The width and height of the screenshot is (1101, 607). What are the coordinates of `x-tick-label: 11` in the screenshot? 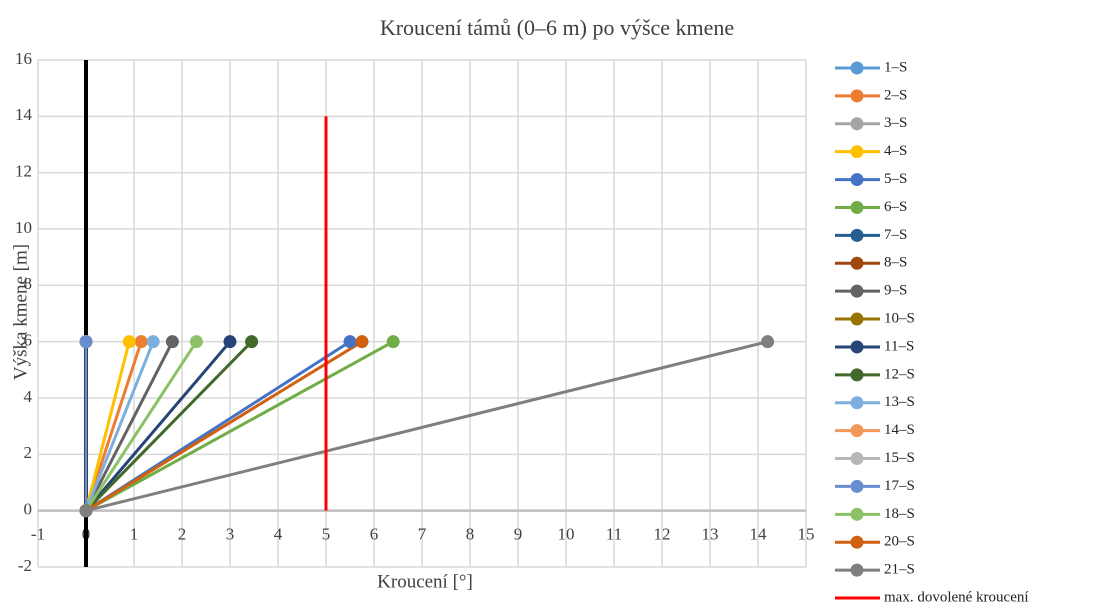 It's located at (614, 534).